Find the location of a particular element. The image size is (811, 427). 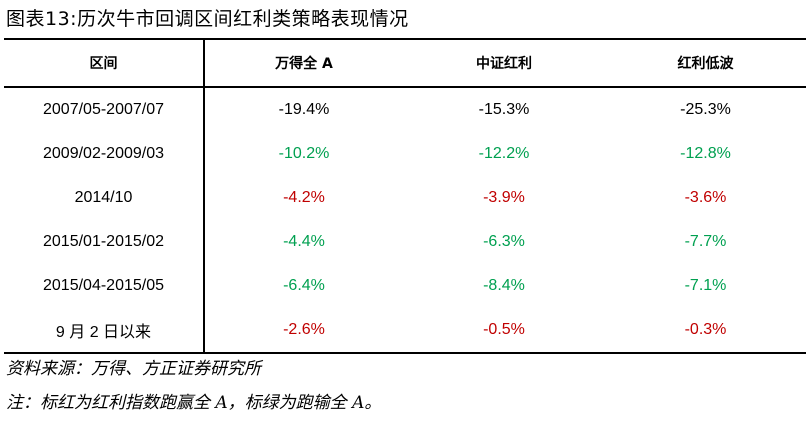

wind-all-a-cell: -2.6% is located at coordinates (303, 331).